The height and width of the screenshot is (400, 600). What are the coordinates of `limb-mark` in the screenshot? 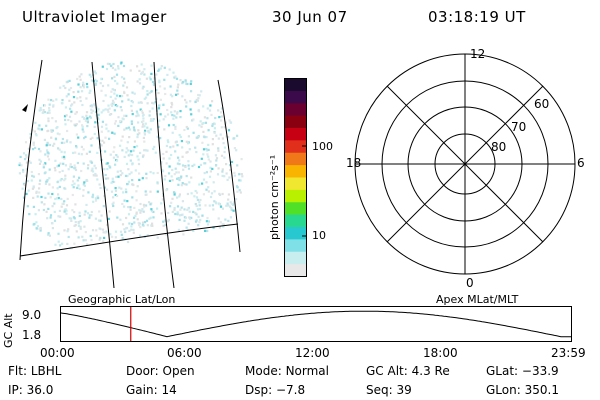 It's located at (25, 108).